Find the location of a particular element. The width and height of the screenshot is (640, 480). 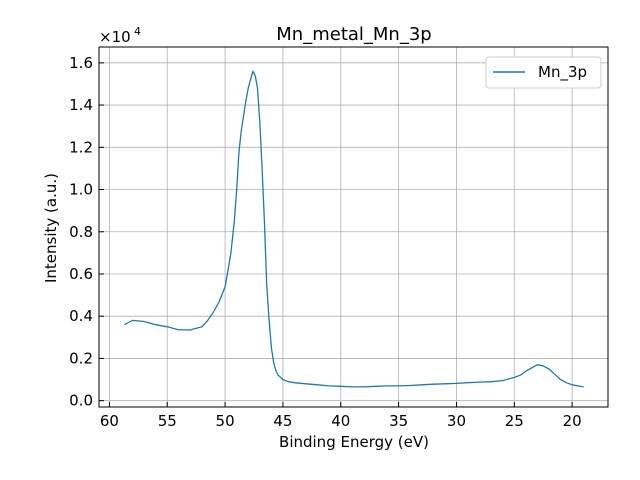

x-tick-label: 40 is located at coordinates (340, 421).